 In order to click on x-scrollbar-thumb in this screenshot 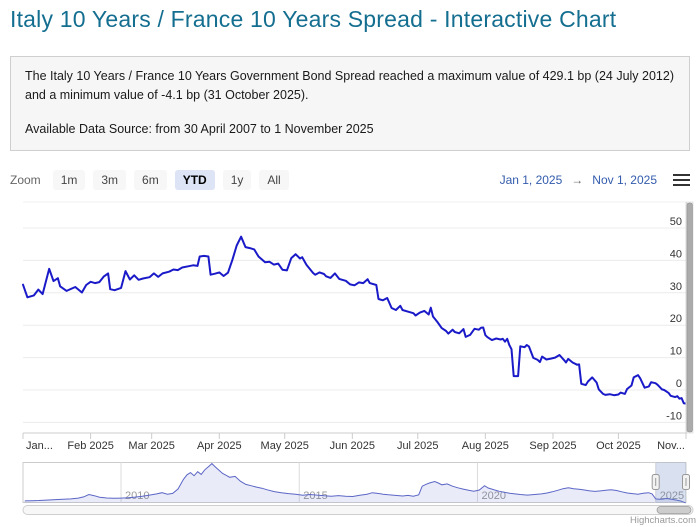, I will do `click(674, 510)`.